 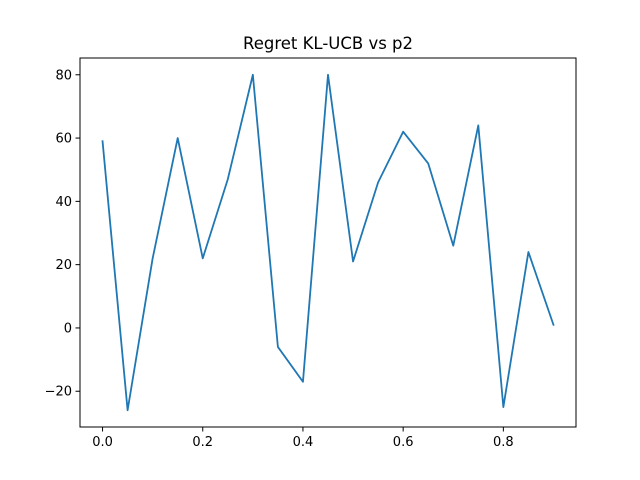 What do you see at coordinates (328, 43) in the screenshot?
I see `chart-title: Regret KL-UCB vs p2` at bounding box center [328, 43].